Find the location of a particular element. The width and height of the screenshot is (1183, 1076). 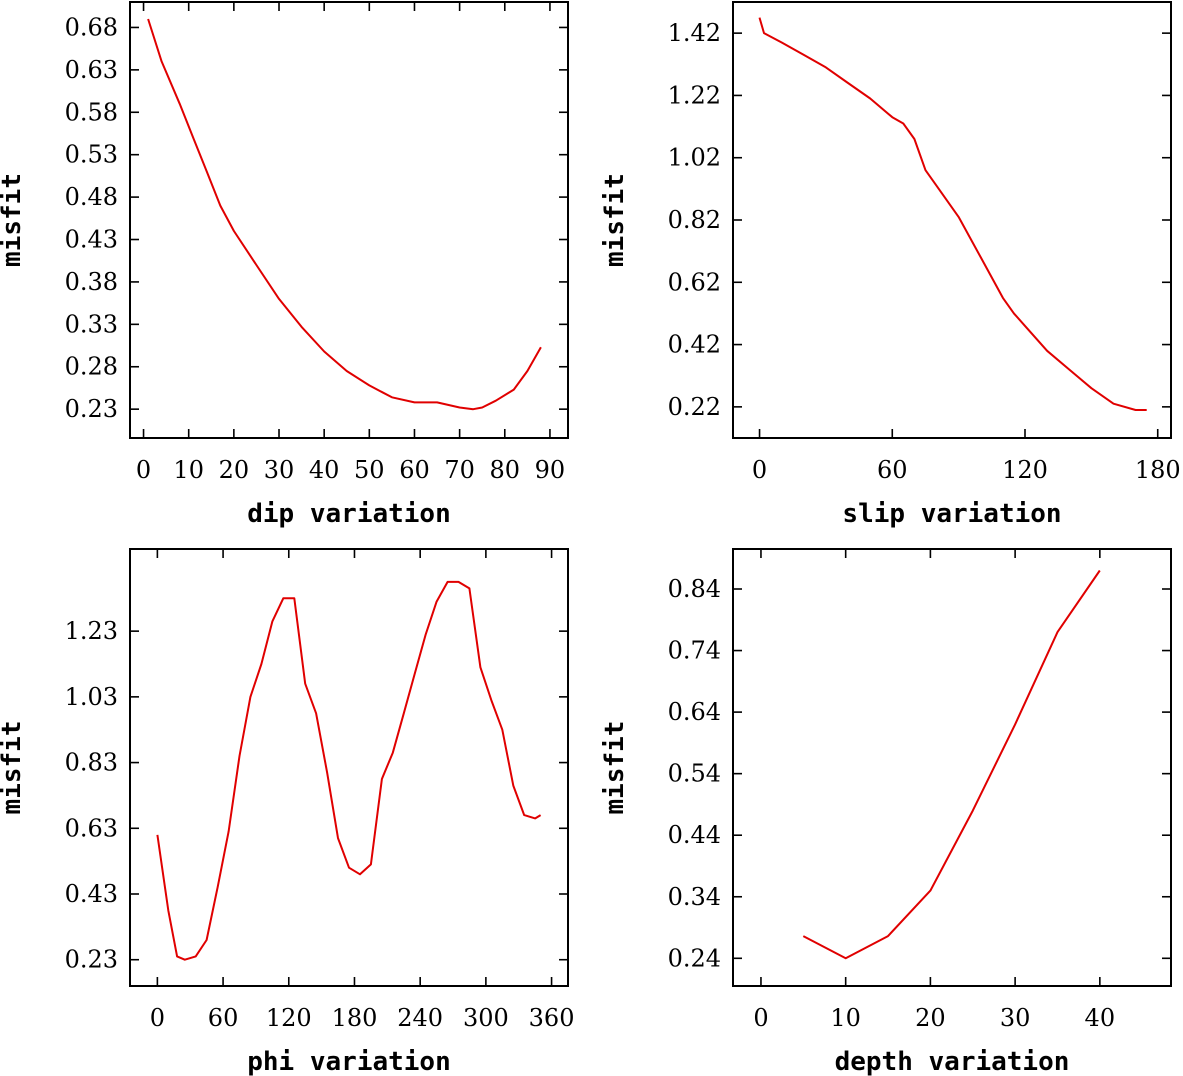

phi-xtick-label: 0 is located at coordinates (157, 1018).